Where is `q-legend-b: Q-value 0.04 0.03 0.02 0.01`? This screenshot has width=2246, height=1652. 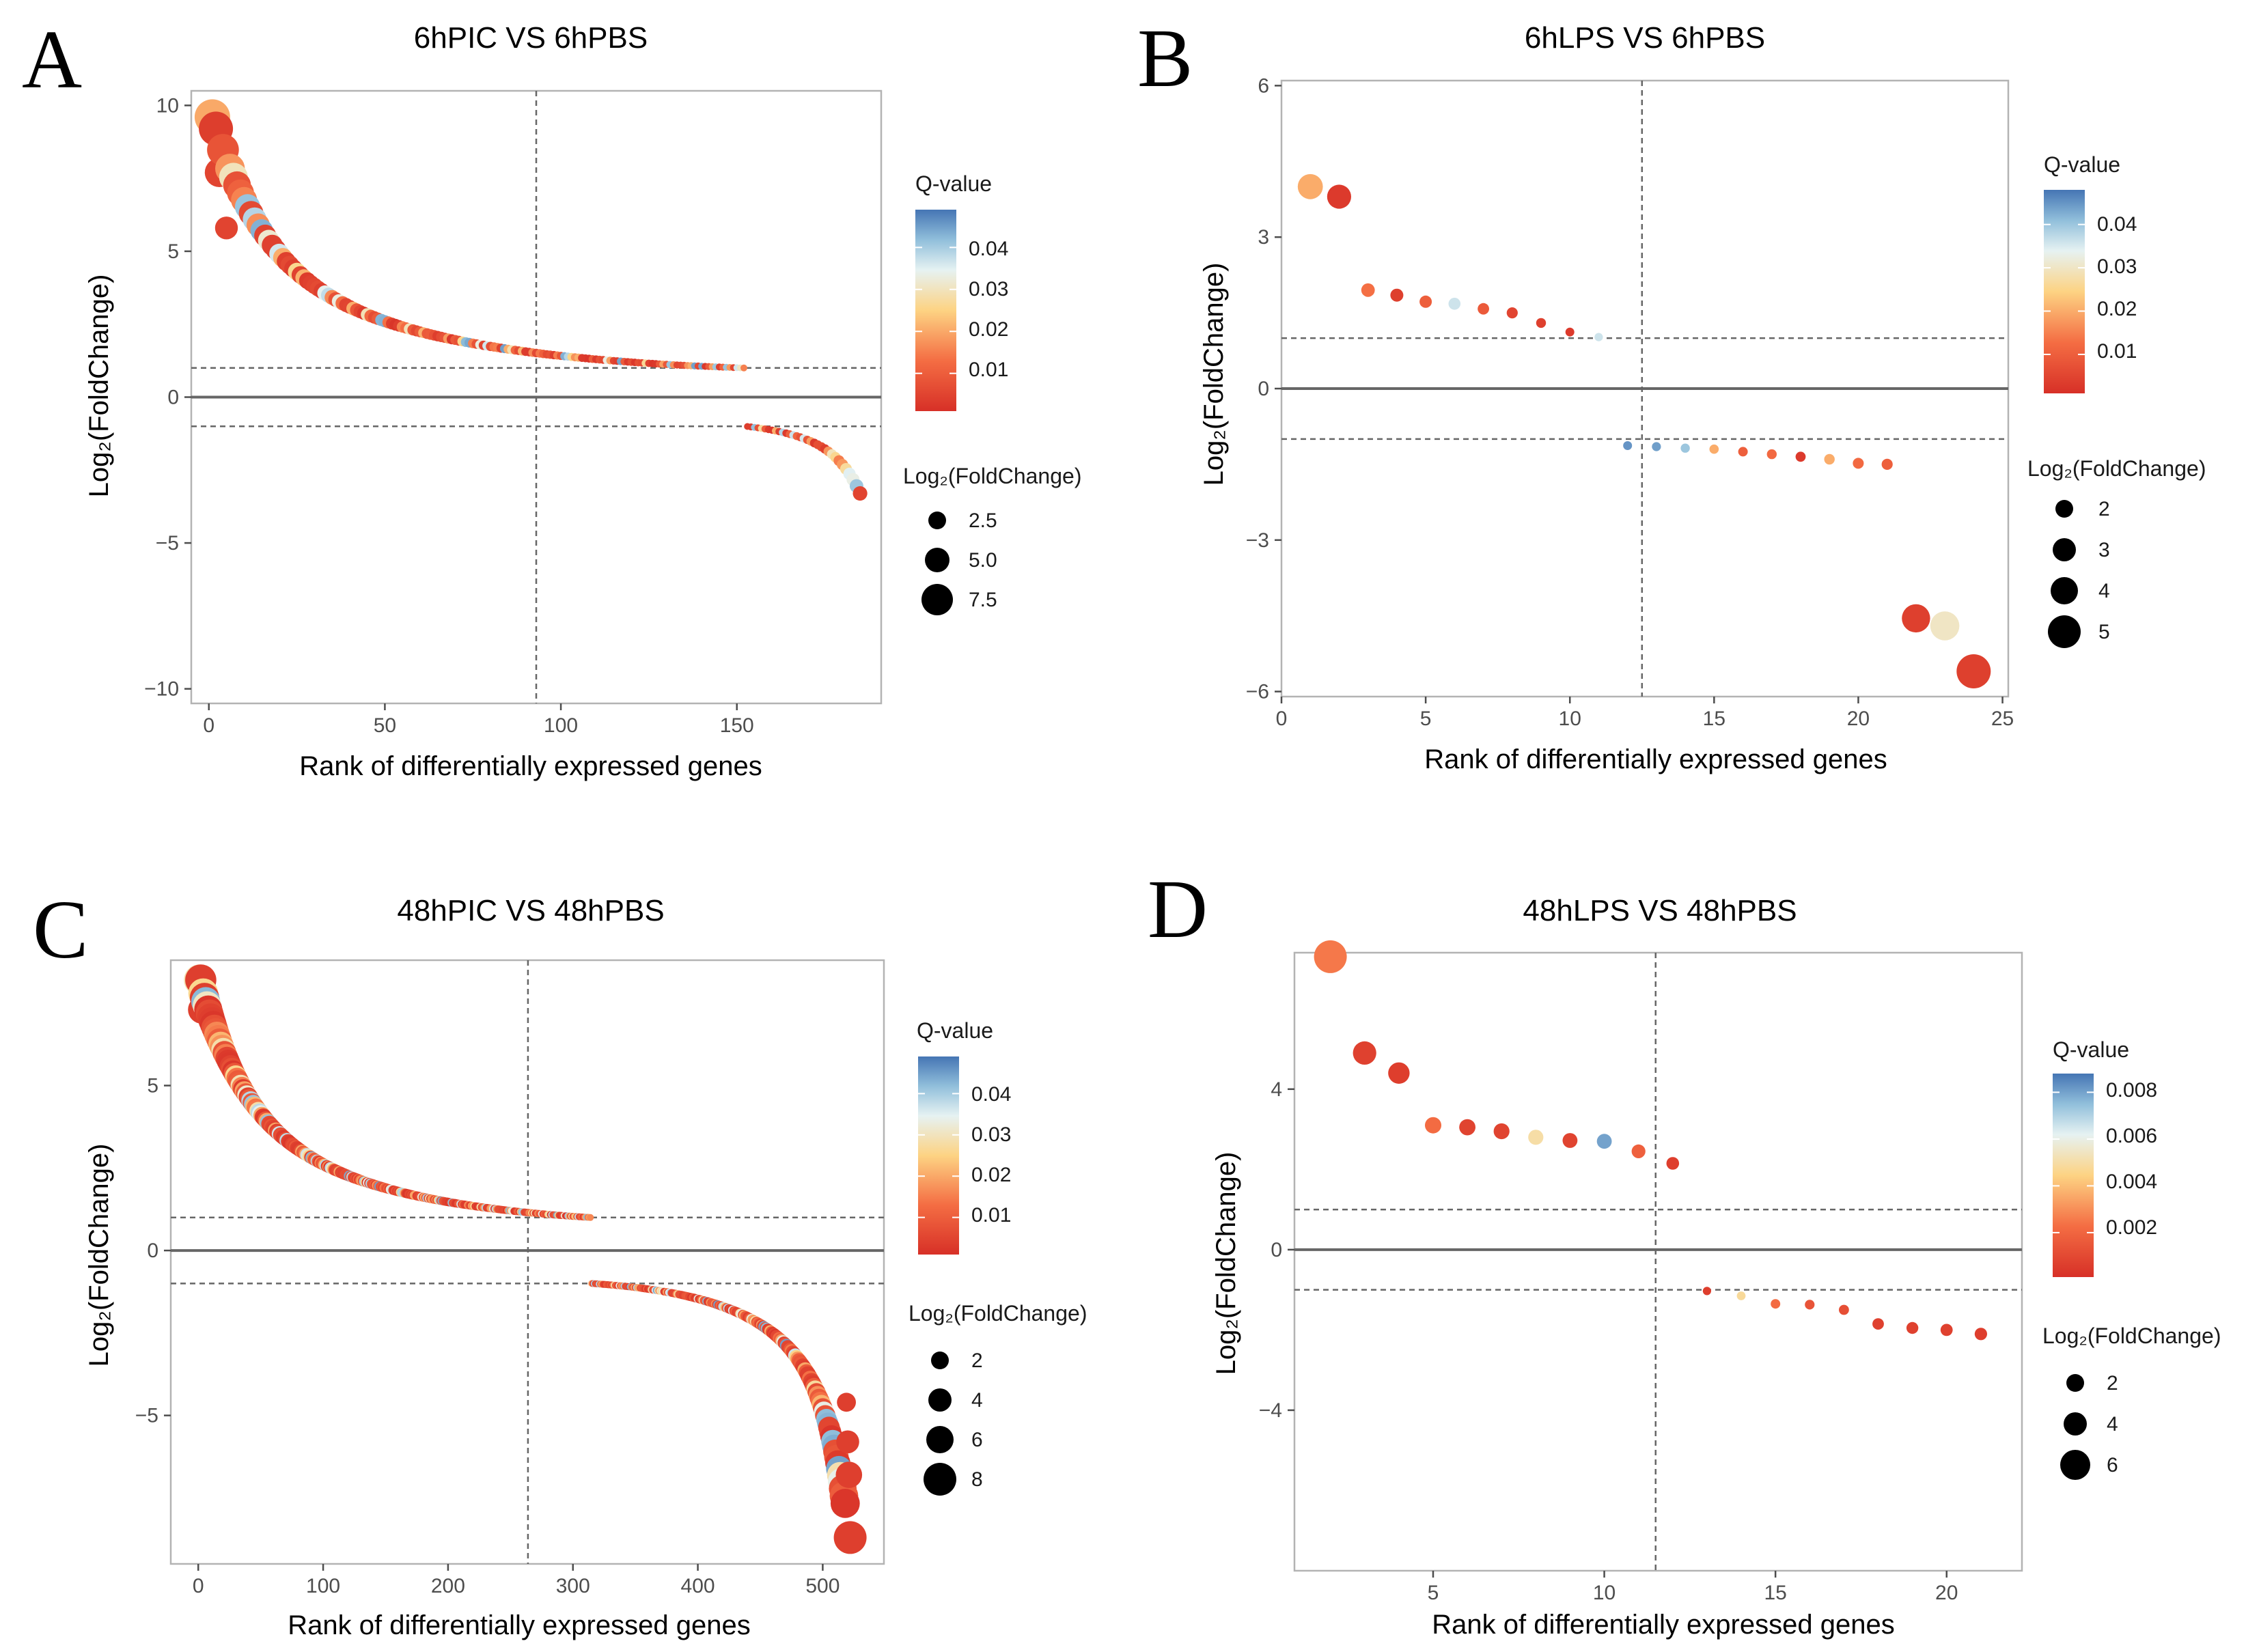
q-legend-b: Q-value 0.04 0.03 0.02 0.01 is located at coordinates (2090, 272).